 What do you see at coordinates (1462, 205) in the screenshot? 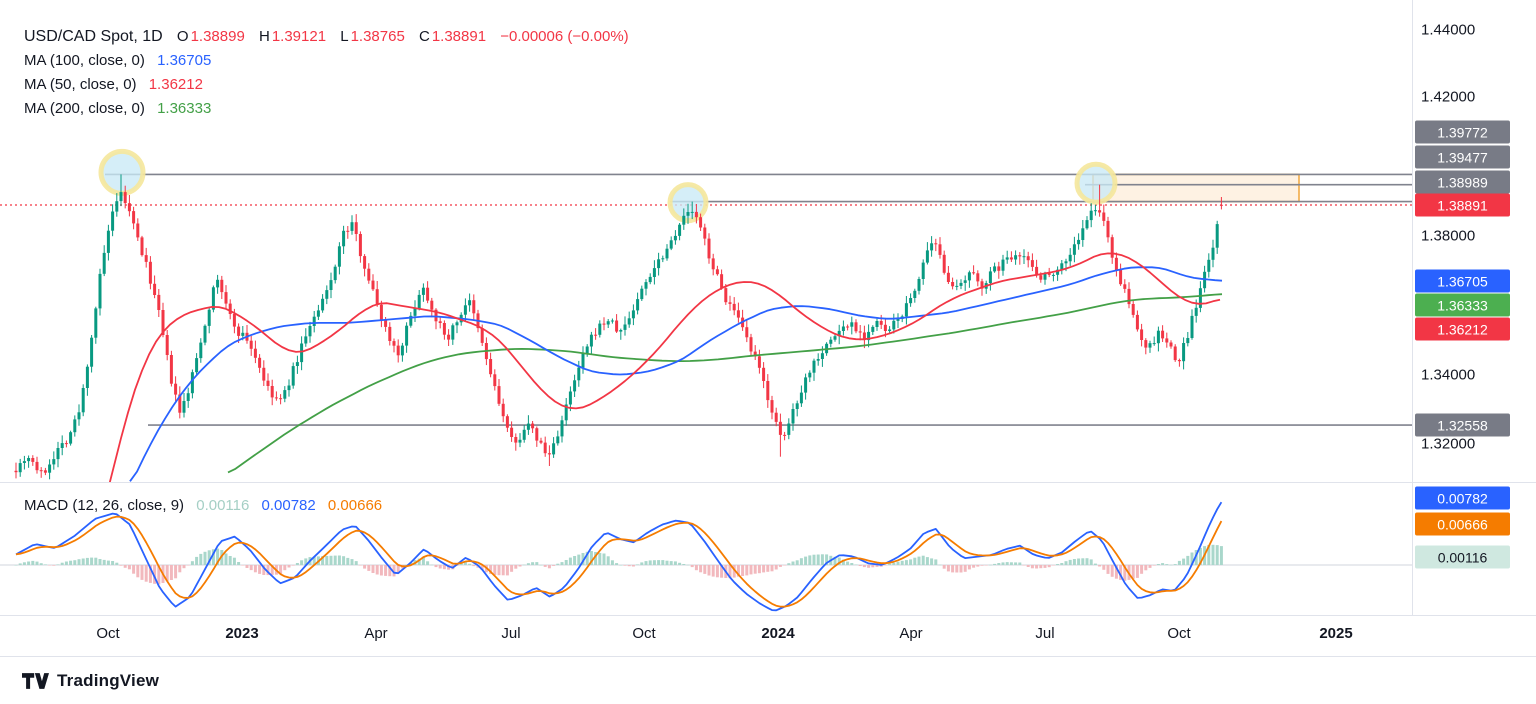
I see `price-badge: 1.38891` at bounding box center [1462, 205].